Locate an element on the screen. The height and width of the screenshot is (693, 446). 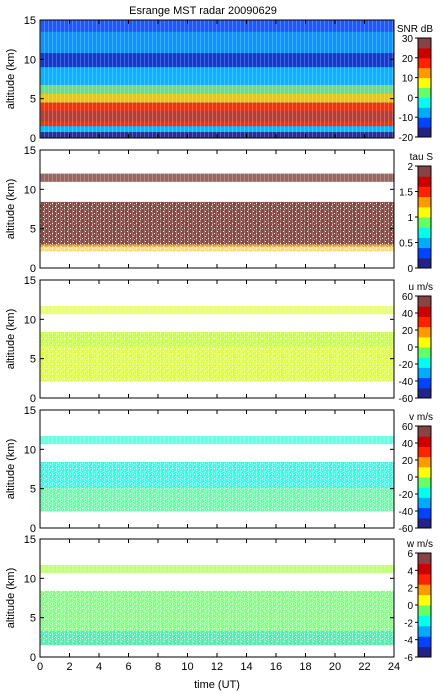
colorbar-tick-label: 1 is located at coordinates (410, 218).